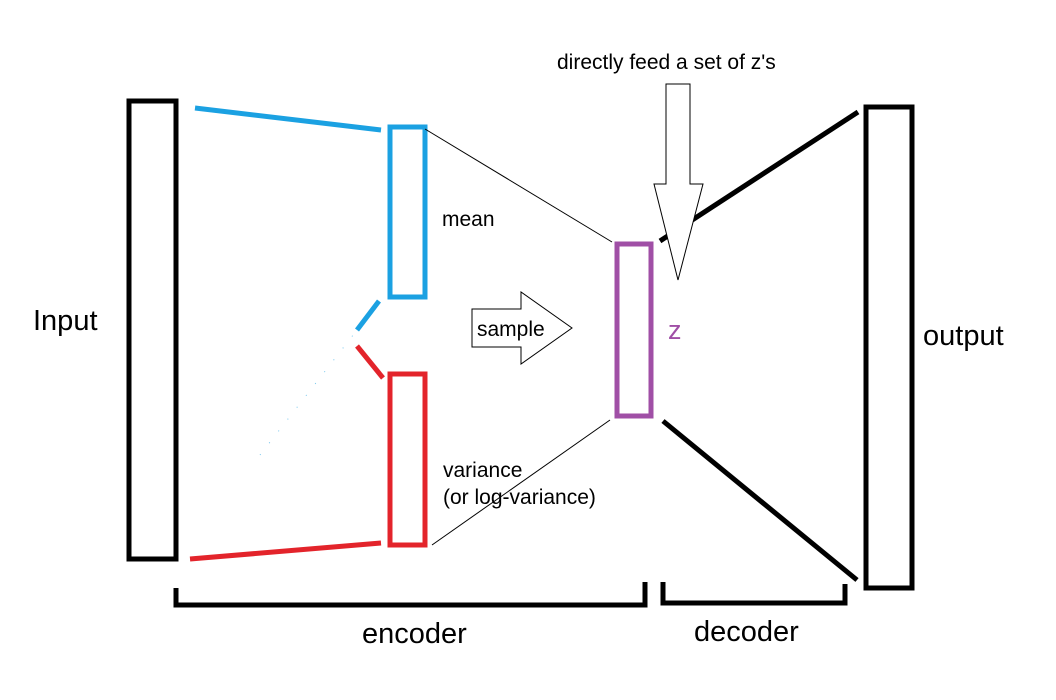 The height and width of the screenshot is (700, 1056). I want to click on output-label: output, so click(963, 336).